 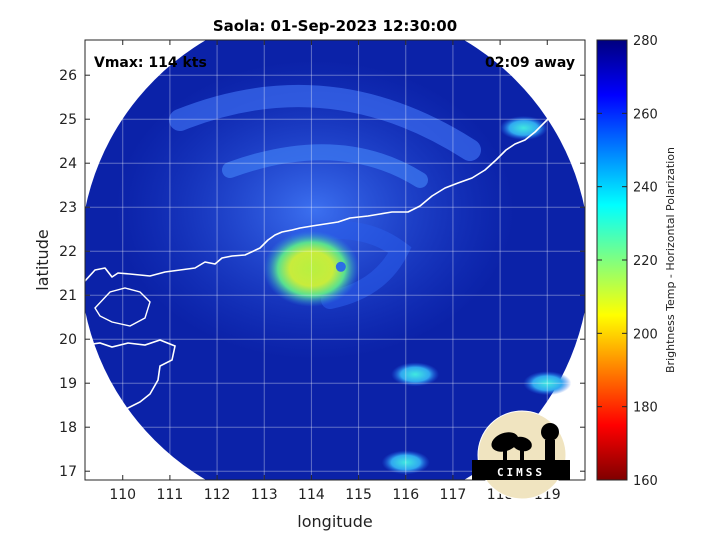 I want to click on y-tick-label: 17, so click(x=68, y=472).